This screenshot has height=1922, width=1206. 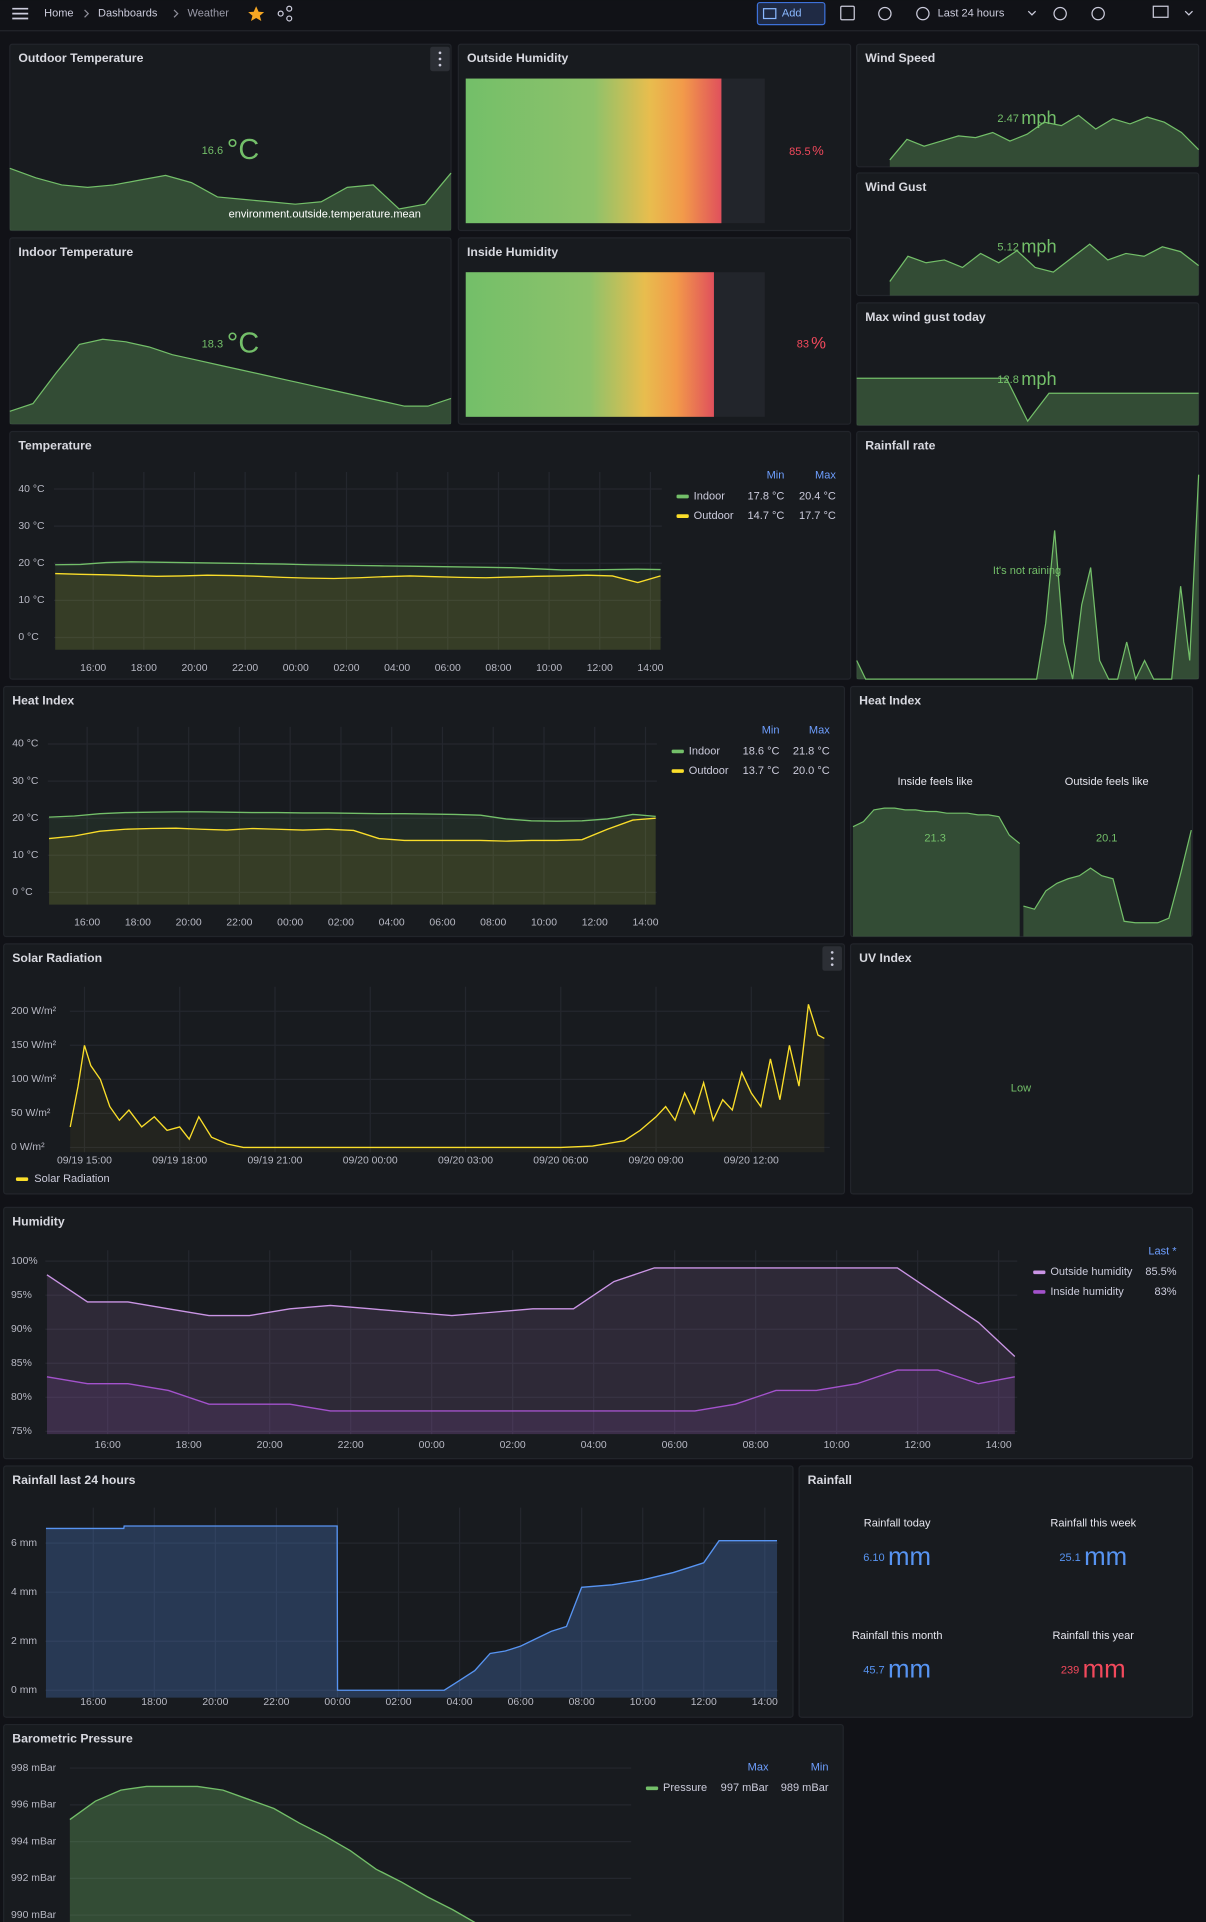 What do you see at coordinates (792, 14) in the screenshot?
I see `add-label: Add` at bounding box center [792, 14].